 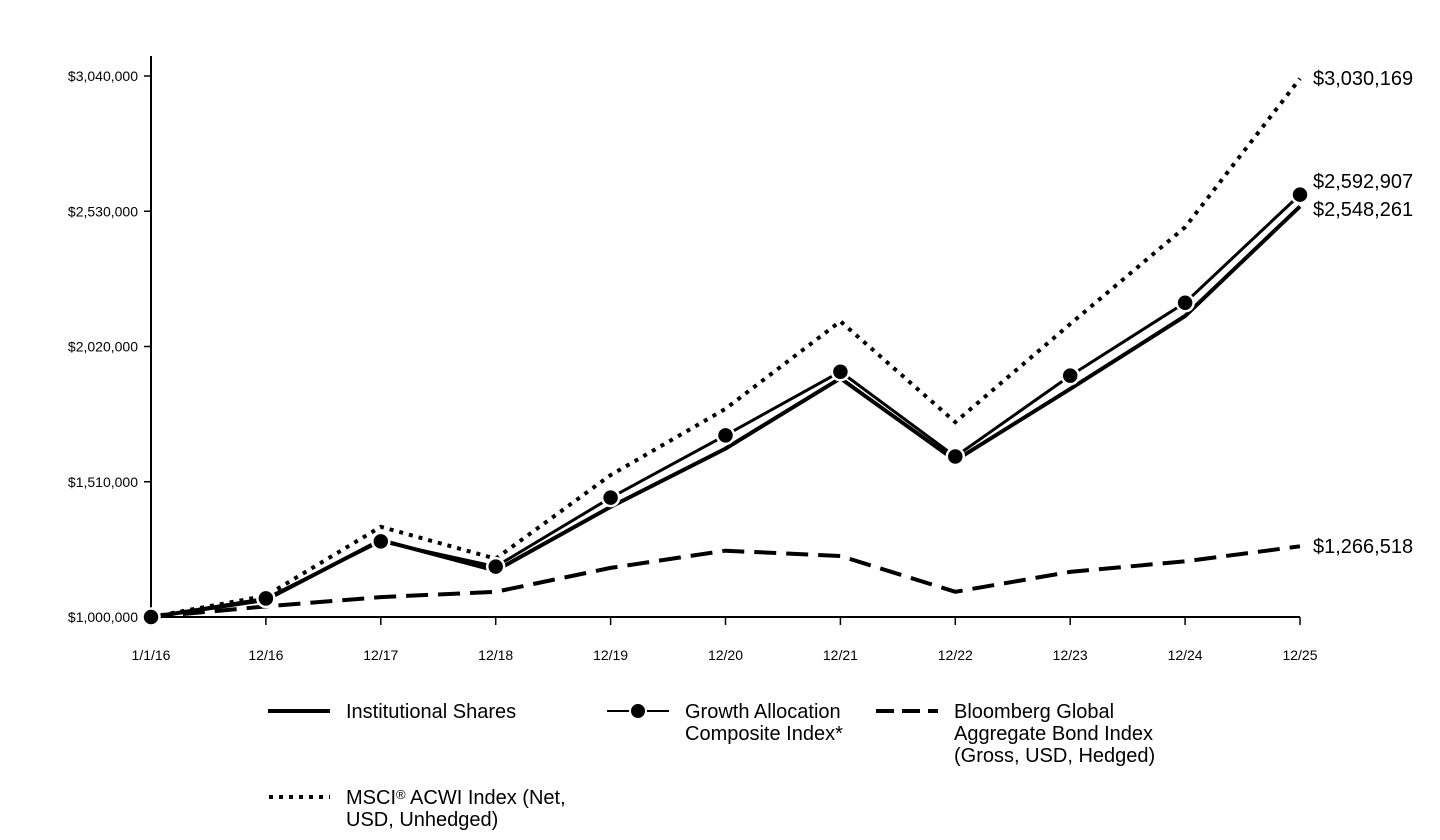 I want to click on x-tick-label: 12/17, so click(x=380, y=655).